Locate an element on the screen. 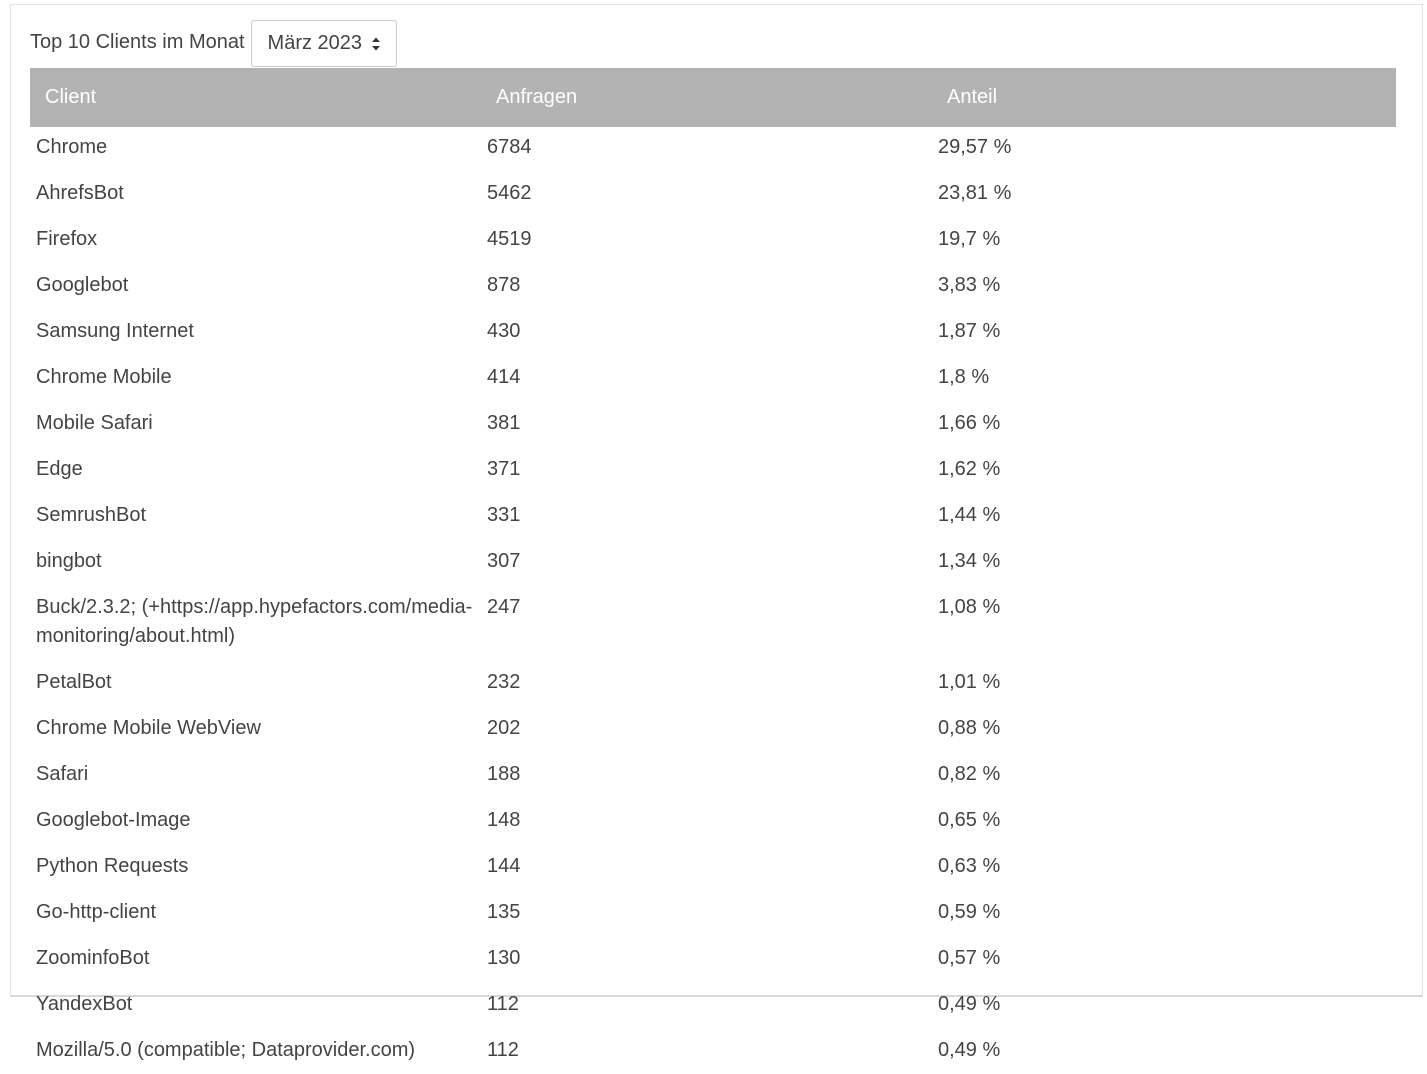 Image resolution: width=1427 pixels, height=1074 pixels. cell-share: 1,01 % is located at coordinates (969, 682).